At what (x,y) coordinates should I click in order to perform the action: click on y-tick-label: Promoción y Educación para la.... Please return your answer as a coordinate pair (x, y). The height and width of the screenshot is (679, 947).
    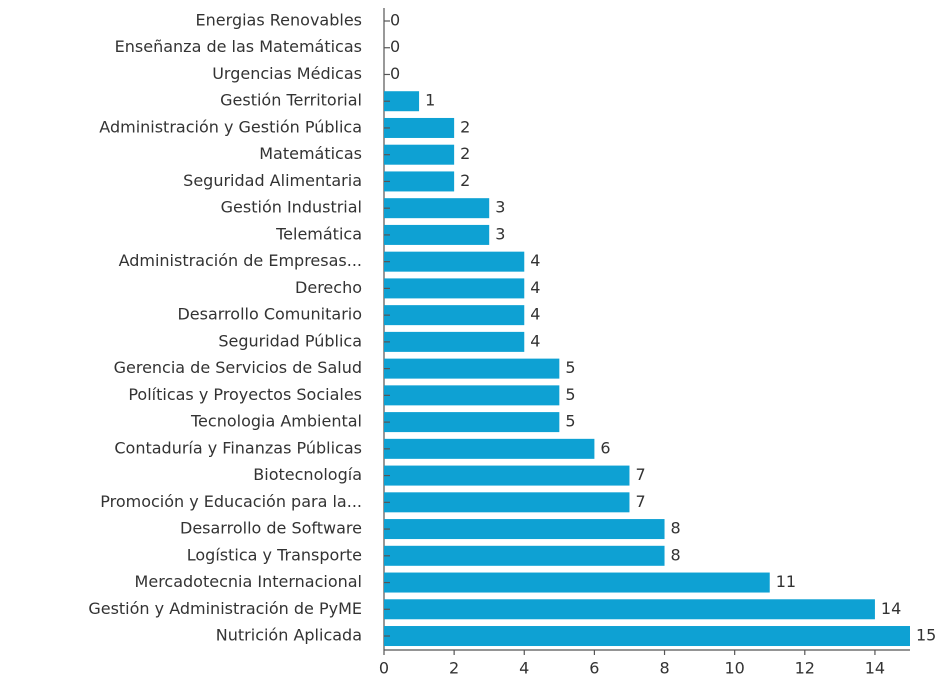
    Looking at the image, I should click on (231, 501).